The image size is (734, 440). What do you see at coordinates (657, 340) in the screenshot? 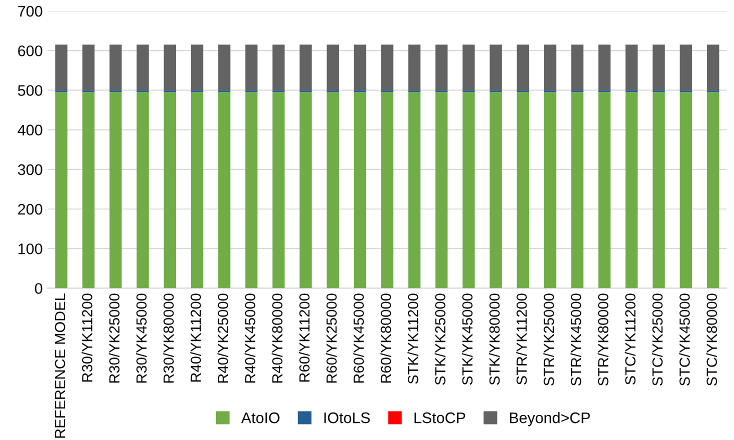
I see `x-tick-label: STC/YK25000` at bounding box center [657, 340].